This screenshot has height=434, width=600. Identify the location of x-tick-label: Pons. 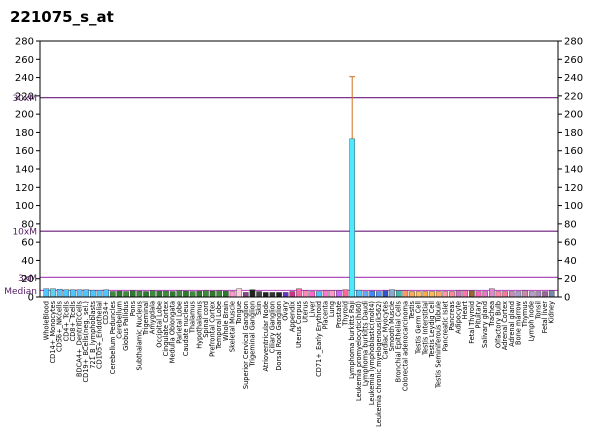
(133, 308).